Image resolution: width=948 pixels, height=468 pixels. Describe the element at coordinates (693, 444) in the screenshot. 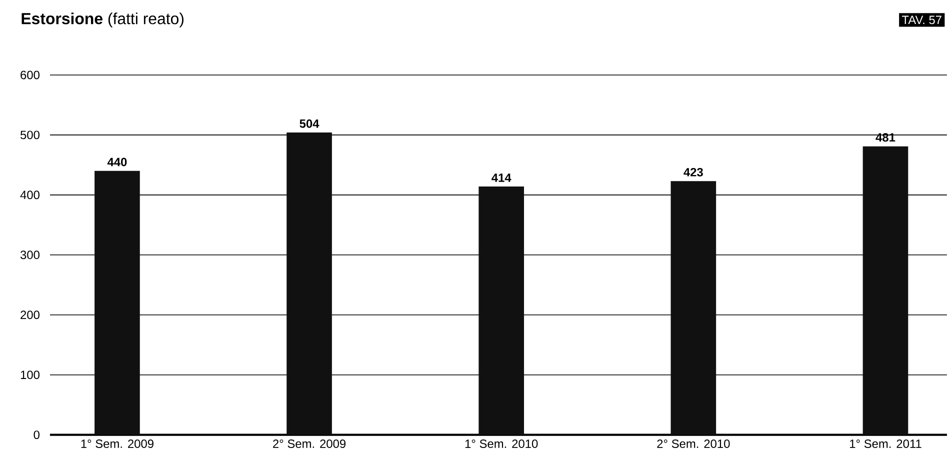

I see `x-tick-label: 2° Sem. 2010` at that location.